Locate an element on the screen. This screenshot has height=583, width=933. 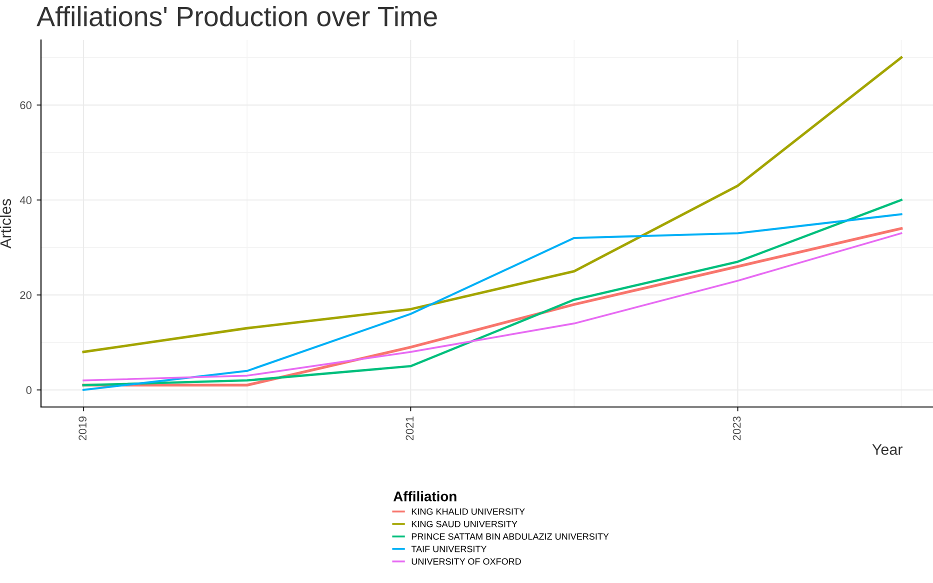
y-tick-label: 60 is located at coordinates (26, 105).